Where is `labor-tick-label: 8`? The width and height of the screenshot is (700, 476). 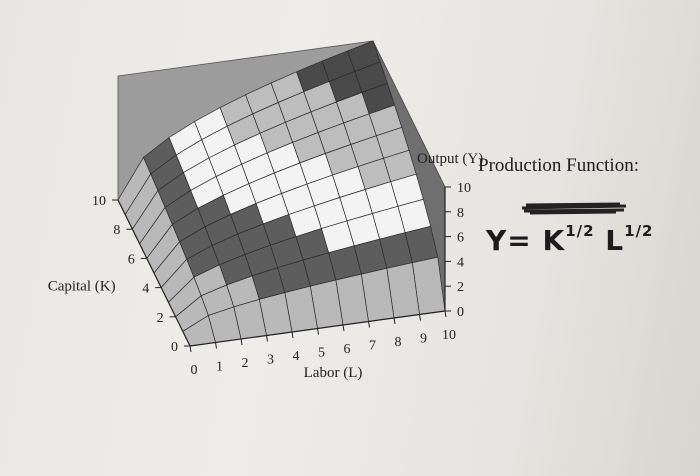
labor-tick-label: 8 is located at coordinates (398, 342).